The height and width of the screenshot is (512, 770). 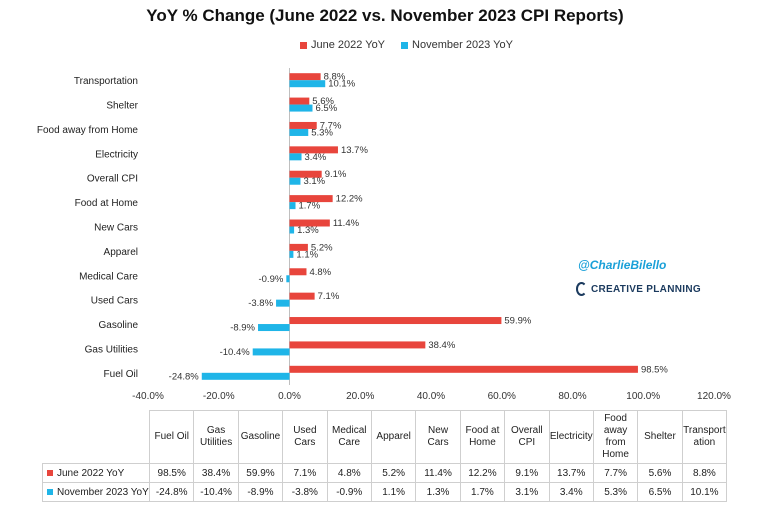 What do you see at coordinates (50, 472) in the screenshot?
I see `table-row-swatch` at bounding box center [50, 472].